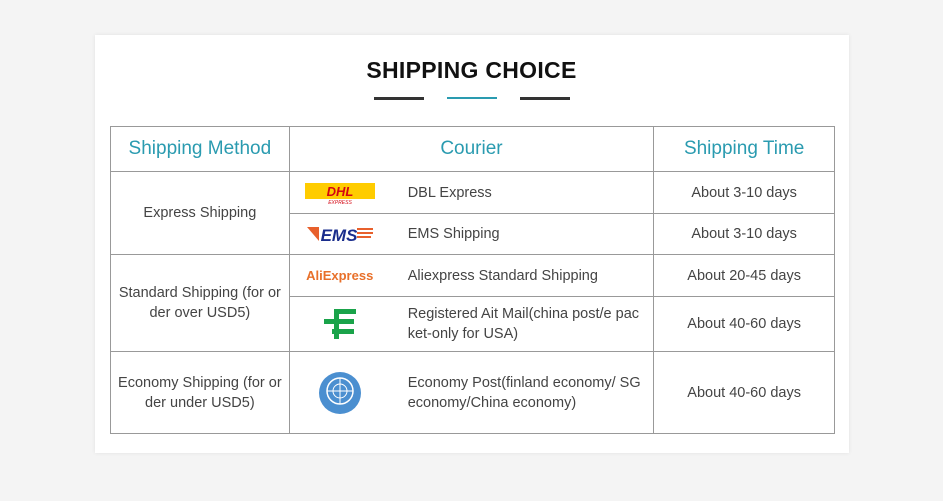 This screenshot has width=943, height=501. I want to click on courier-cell: DHL EXPRESS DBL Express, so click(471, 192).